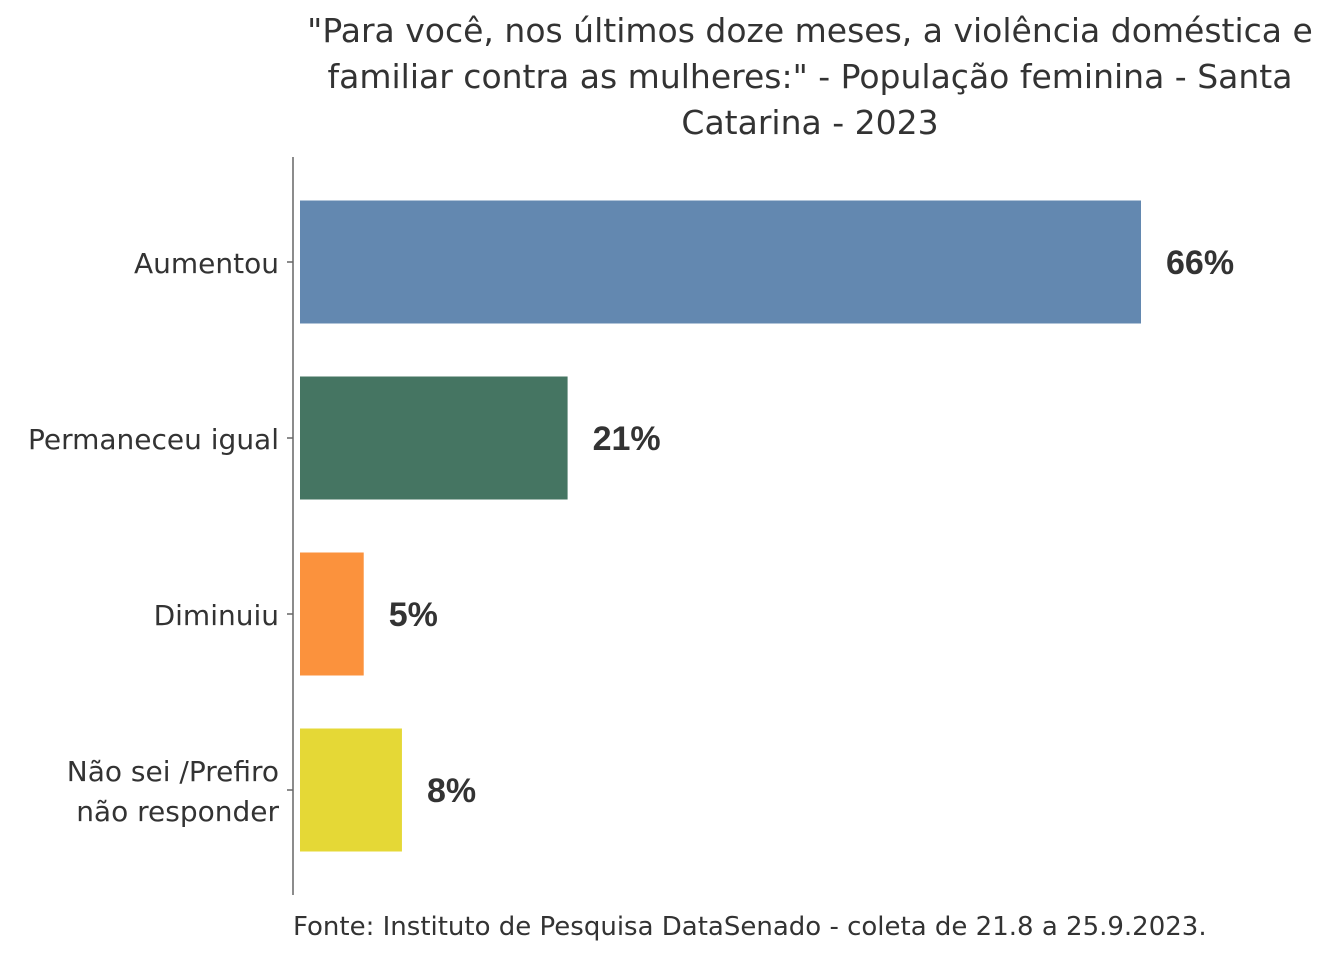  What do you see at coordinates (173, 771) in the screenshot?
I see `y-tick-label: Não sei /Prefiro` at bounding box center [173, 771].